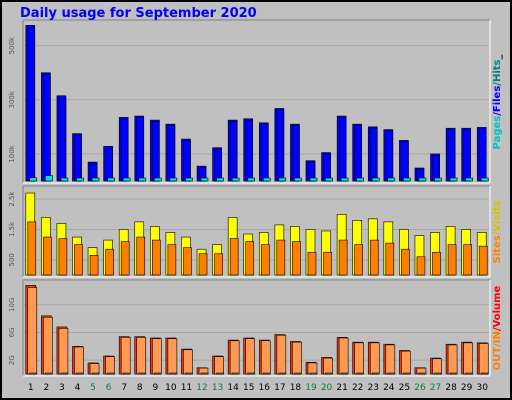  What do you see at coordinates (451, 388) in the screenshot?
I see `x-tick-label-28: 28` at bounding box center [451, 388].